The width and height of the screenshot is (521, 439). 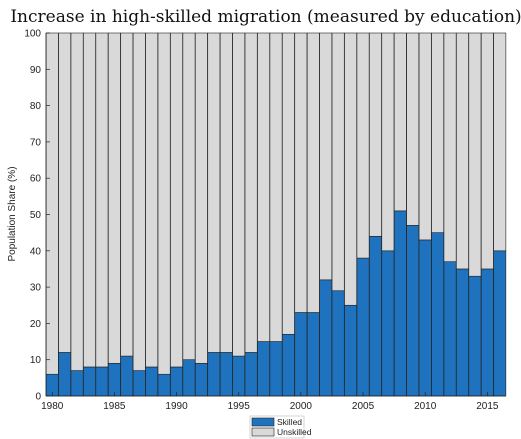 I want to click on bar-unskilled-1983, so click(x=89, y=200).